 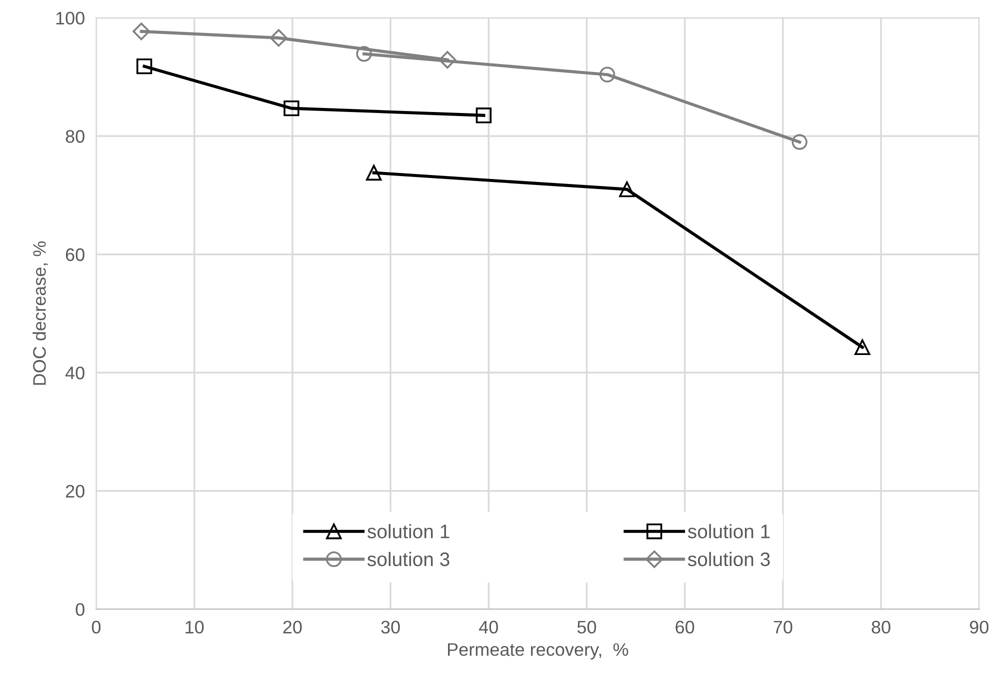 I want to click on x-tick-label: 10, so click(x=195, y=627).